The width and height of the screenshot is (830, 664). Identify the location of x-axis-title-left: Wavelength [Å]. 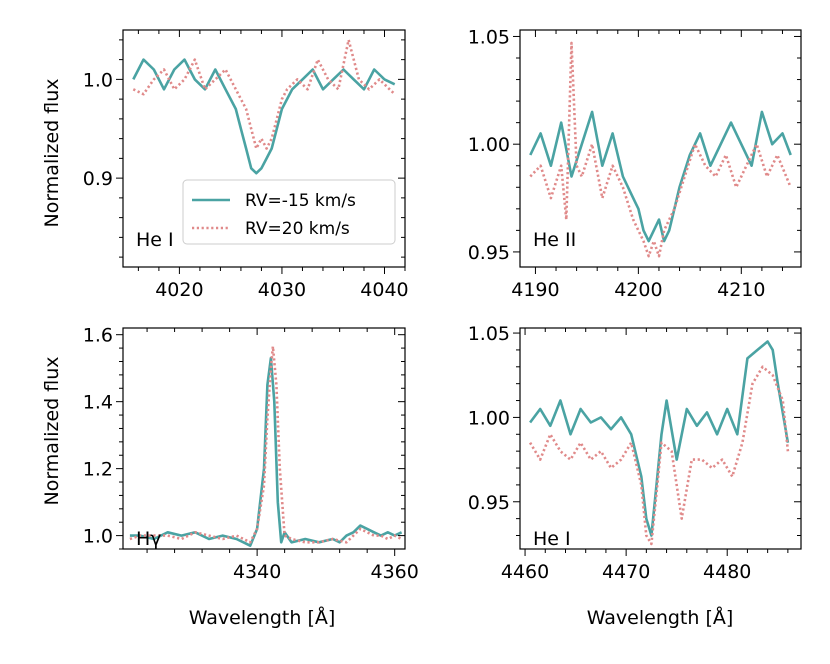
(262, 617).